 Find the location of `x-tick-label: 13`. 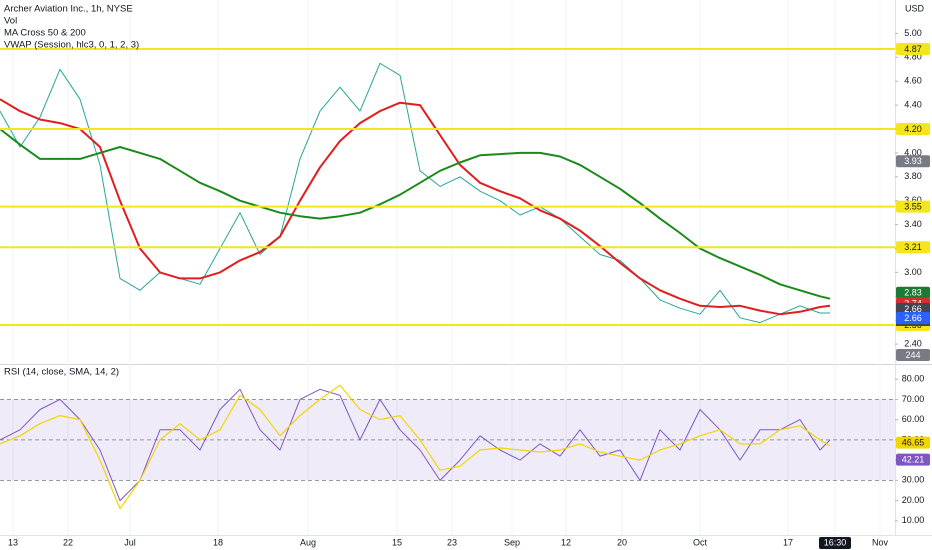

x-tick-label: 13 is located at coordinates (13, 542).